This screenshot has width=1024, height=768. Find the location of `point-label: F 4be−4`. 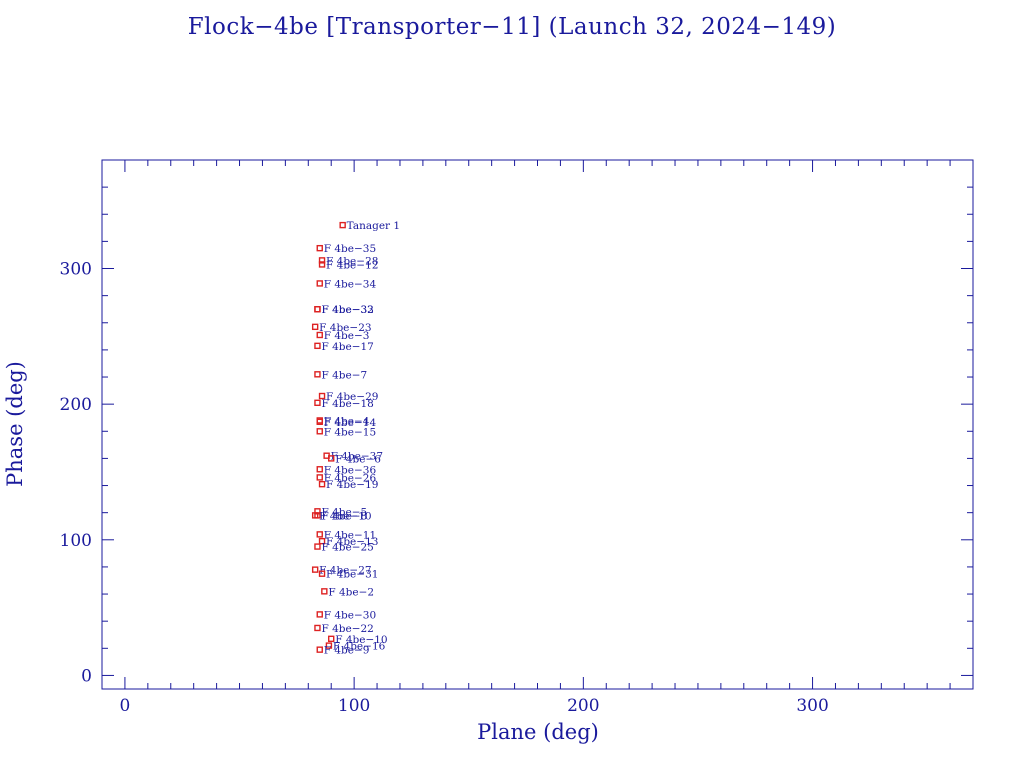

point-label: F 4be−4 is located at coordinates (347, 421).